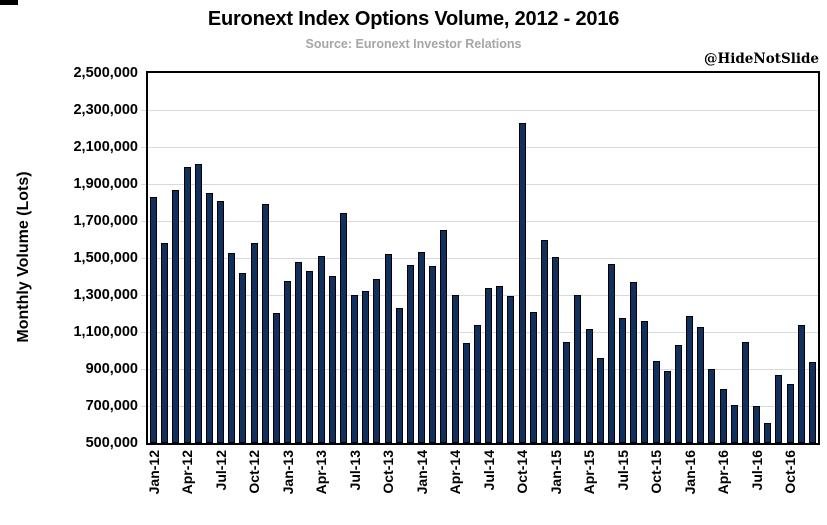 The image size is (827, 525). I want to click on x-tick-label: Jan-13, so click(287, 472).